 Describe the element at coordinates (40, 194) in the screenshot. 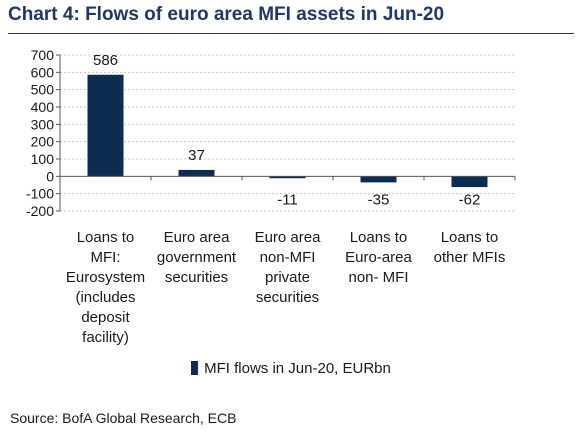

I see `y-tick-label: -100` at that location.